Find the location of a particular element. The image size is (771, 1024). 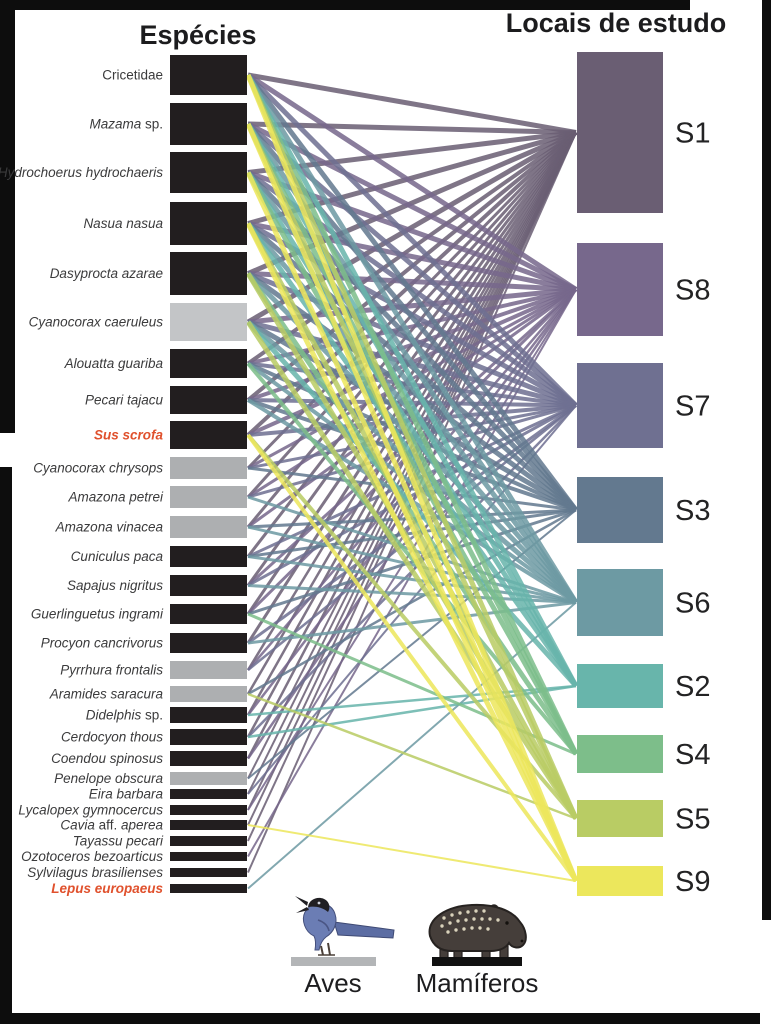

frame-left-lower-bar is located at coordinates (6, 740).